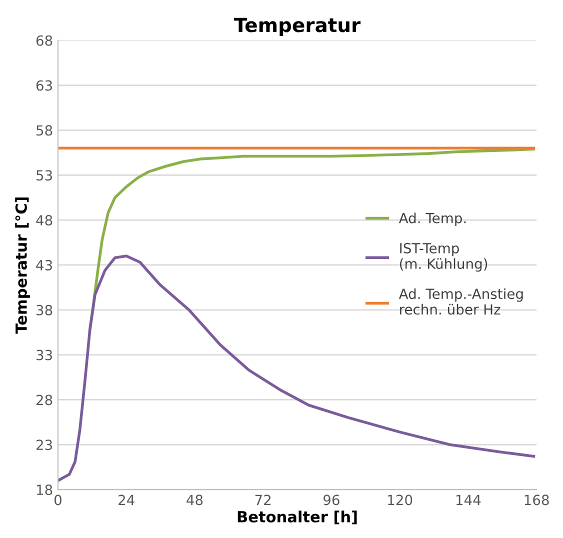  Describe the element at coordinates (194, 500) in the screenshot. I see `x-tick-label: 48` at that location.